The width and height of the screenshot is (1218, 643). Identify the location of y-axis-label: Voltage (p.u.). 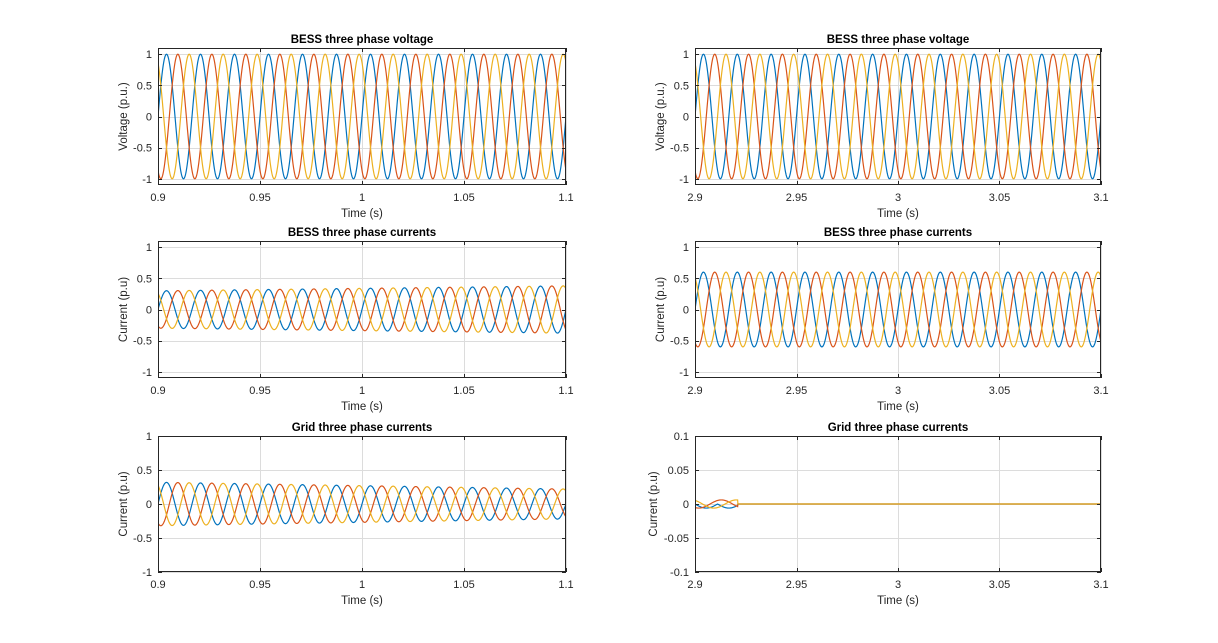
(661, 116).